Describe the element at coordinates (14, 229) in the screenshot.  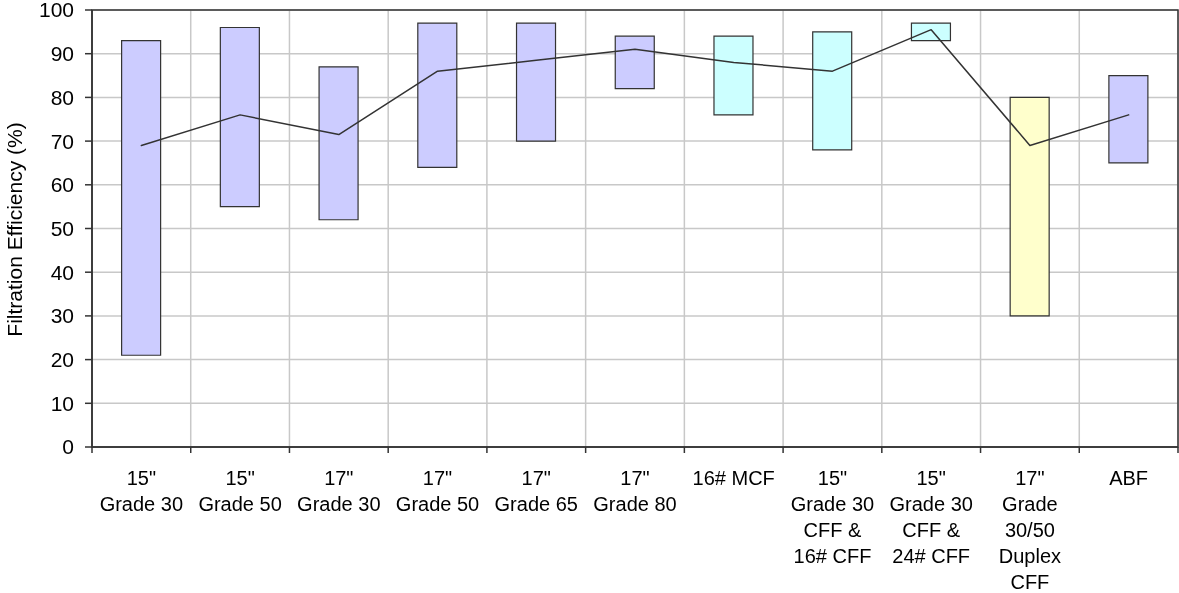
I see `y-axis-title: Filtration Efficiency (%)` at that location.